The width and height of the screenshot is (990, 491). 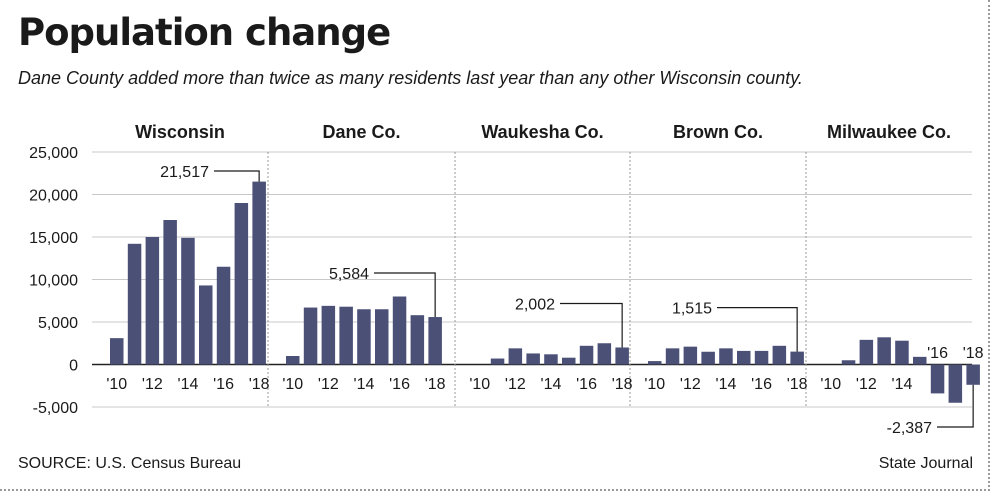 I want to click on value-callout: 5,584, so click(x=349, y=274).